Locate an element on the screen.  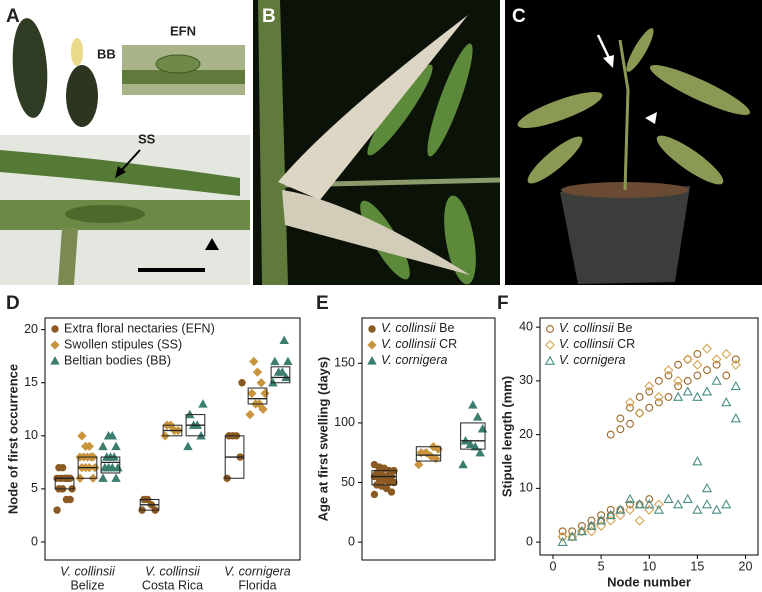
x-axis-label: Node number is located at coordinates (649, 581).